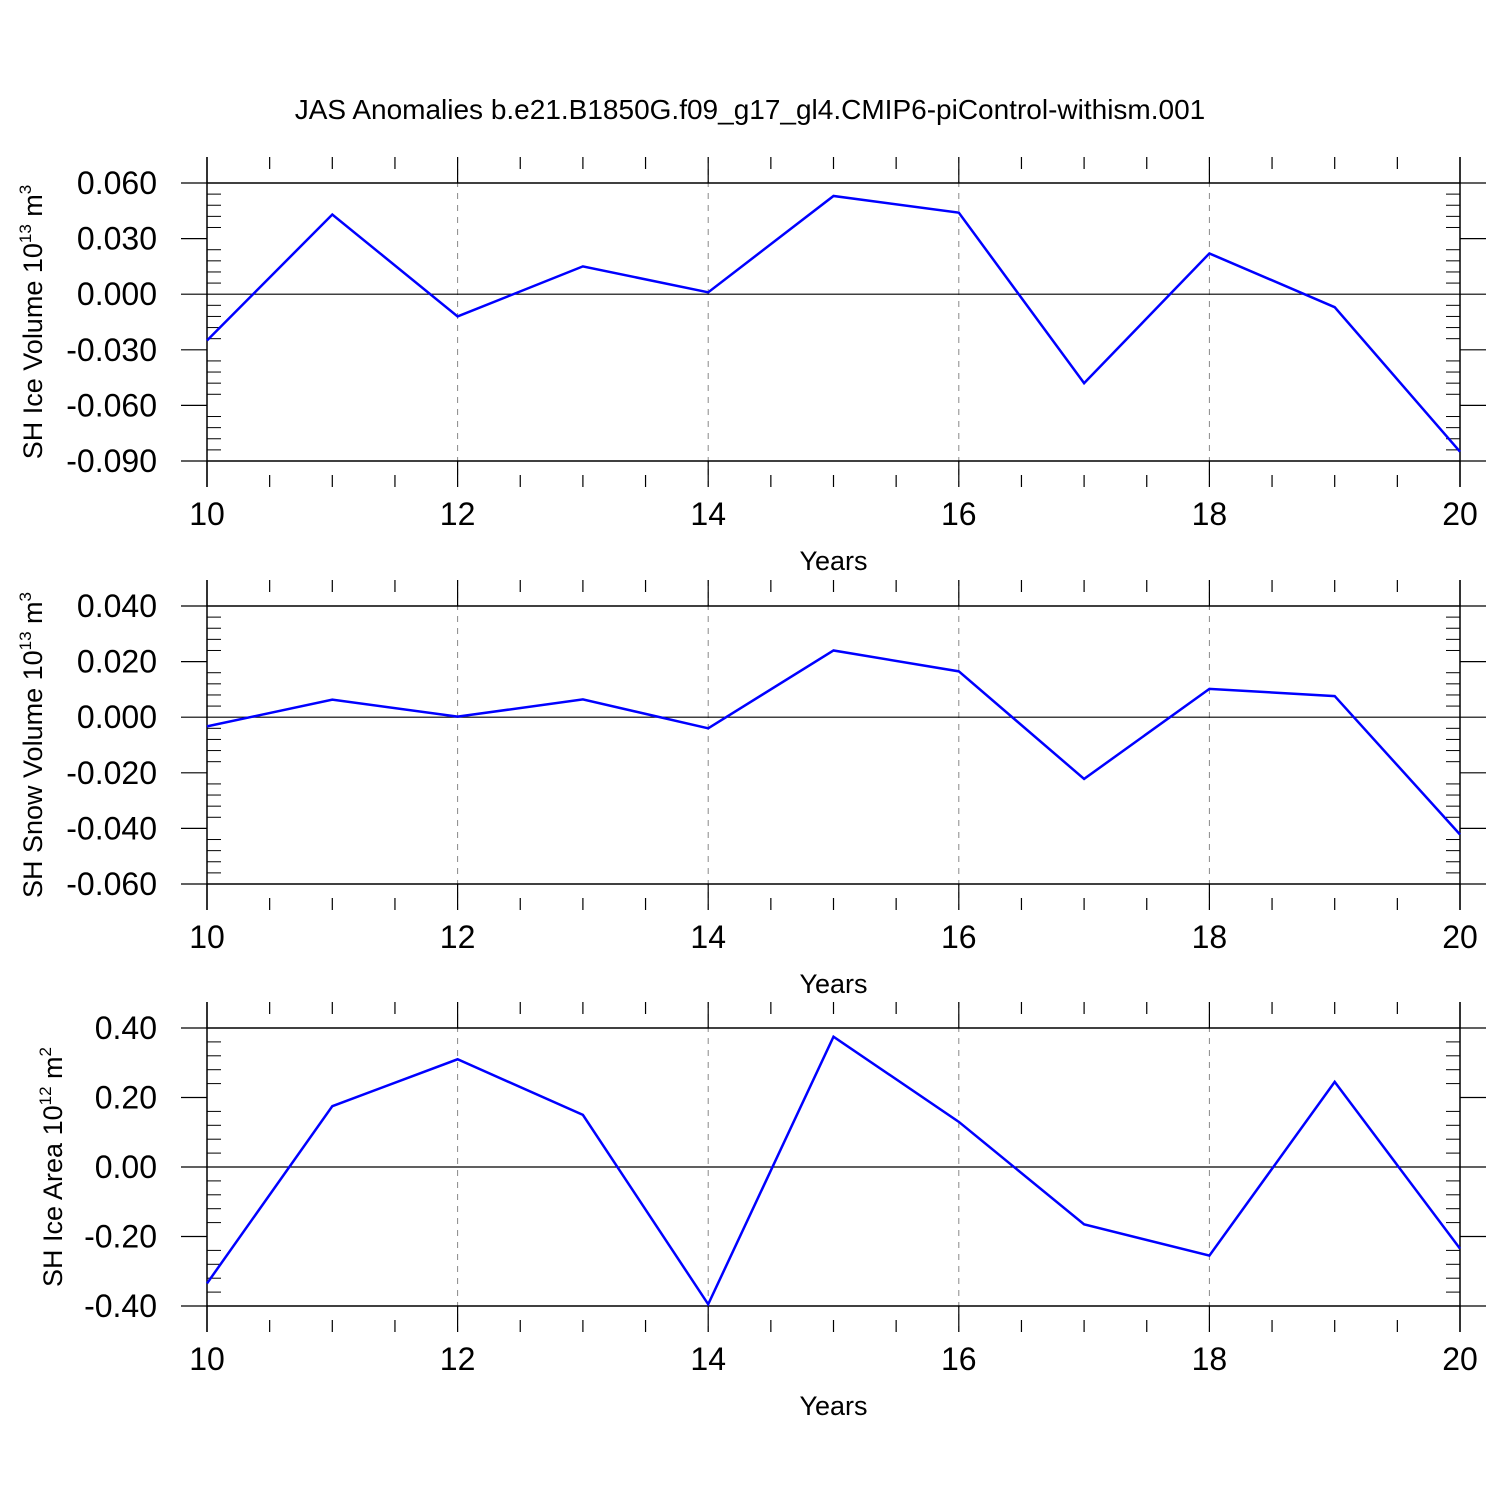  Describe the element at coordinates (126, 1028) in the screenshot. I see `y-tick-label: 0.40` at that location.